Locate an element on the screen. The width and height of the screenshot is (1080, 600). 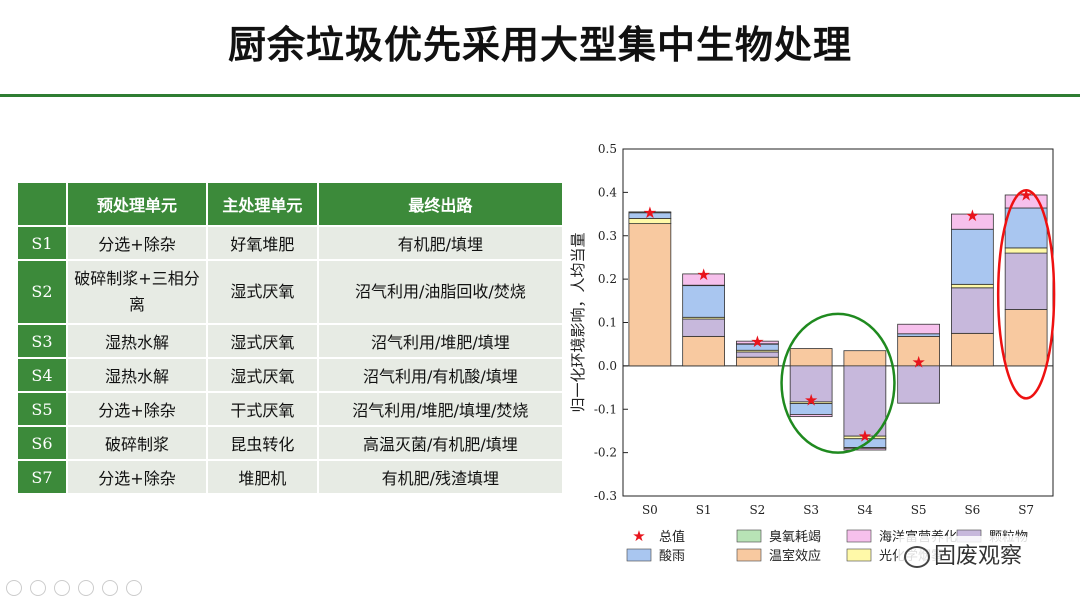
x-tick-label: S1 is located at coordinates (704, 510).